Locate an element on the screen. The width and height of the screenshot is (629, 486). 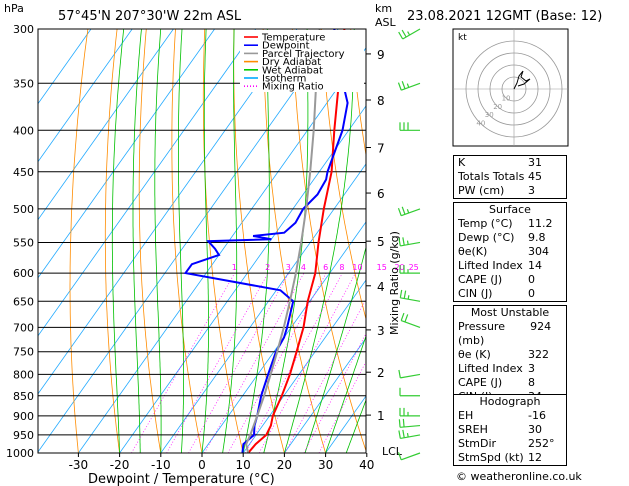
mixing-ratio-label: 15 is located at coordinates (382, 267).